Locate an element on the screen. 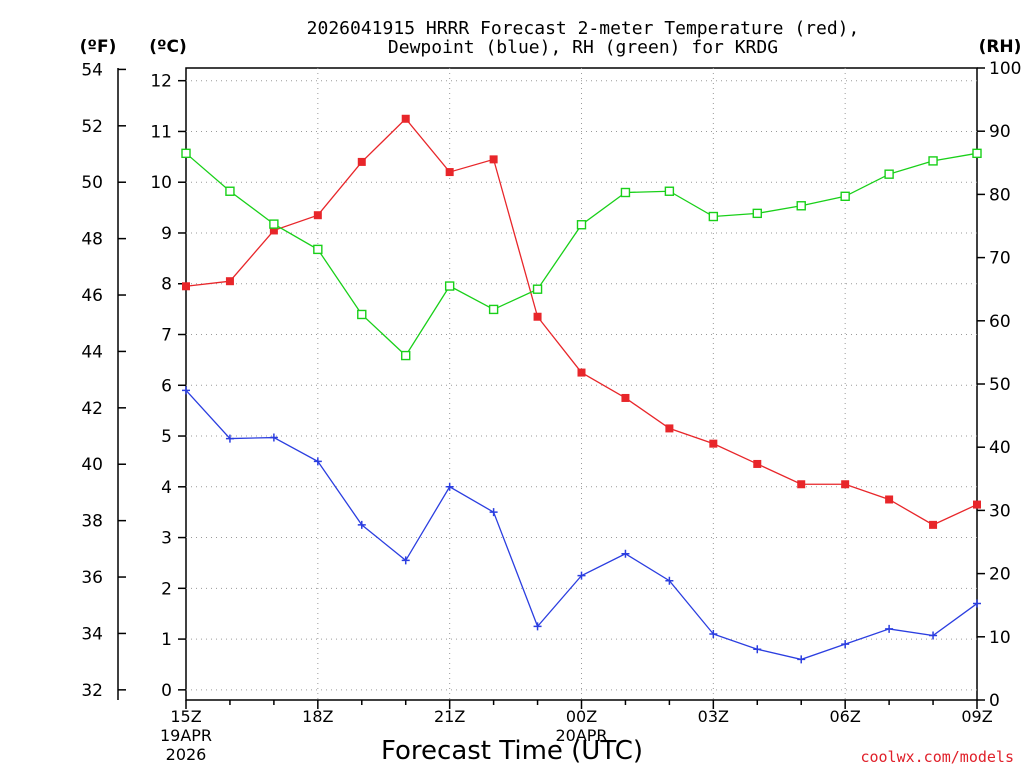 The width and height of the screenshot is (1024, 768). rh-unit-label: (RH) is located at coordinates (1000, 47).